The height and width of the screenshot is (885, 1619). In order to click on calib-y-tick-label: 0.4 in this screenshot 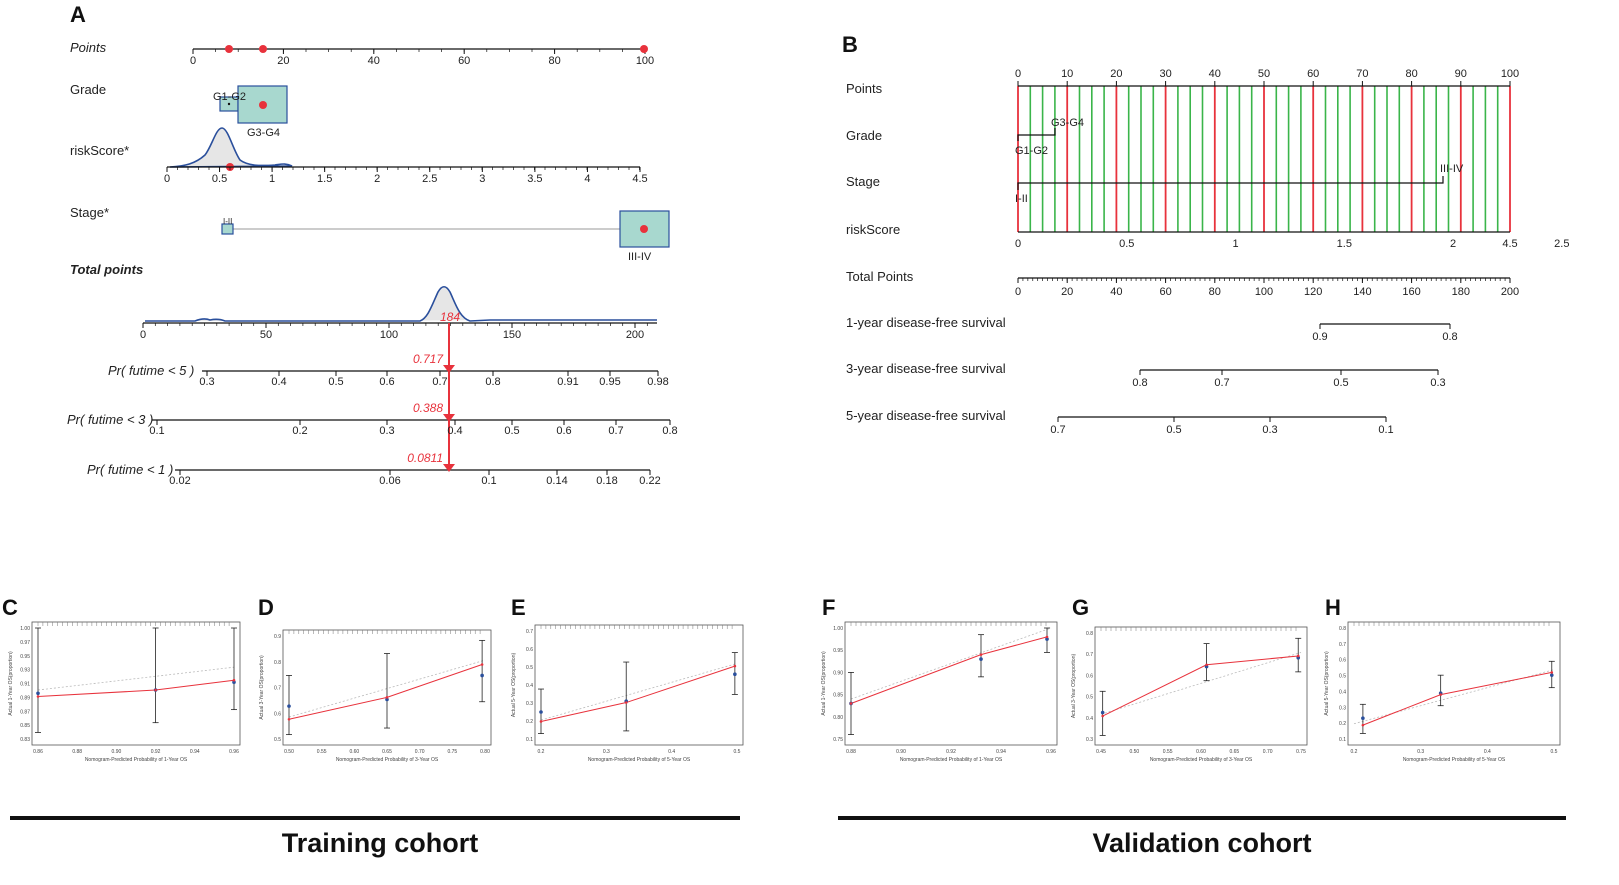, I will do `click(1342, 692)`.